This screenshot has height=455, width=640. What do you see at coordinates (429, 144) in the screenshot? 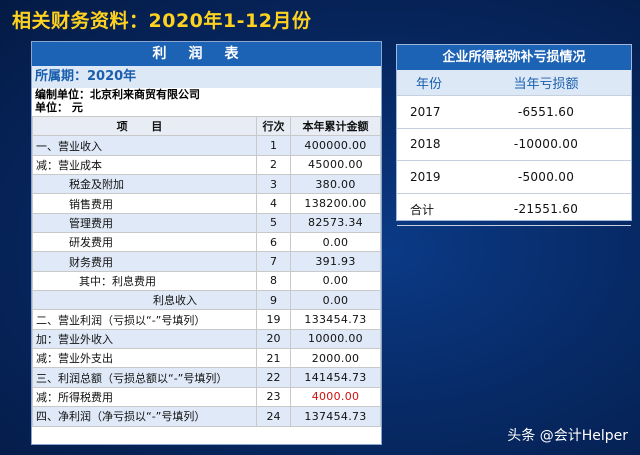
I see `loss-year: 2018` at bounding box center [429, 144].